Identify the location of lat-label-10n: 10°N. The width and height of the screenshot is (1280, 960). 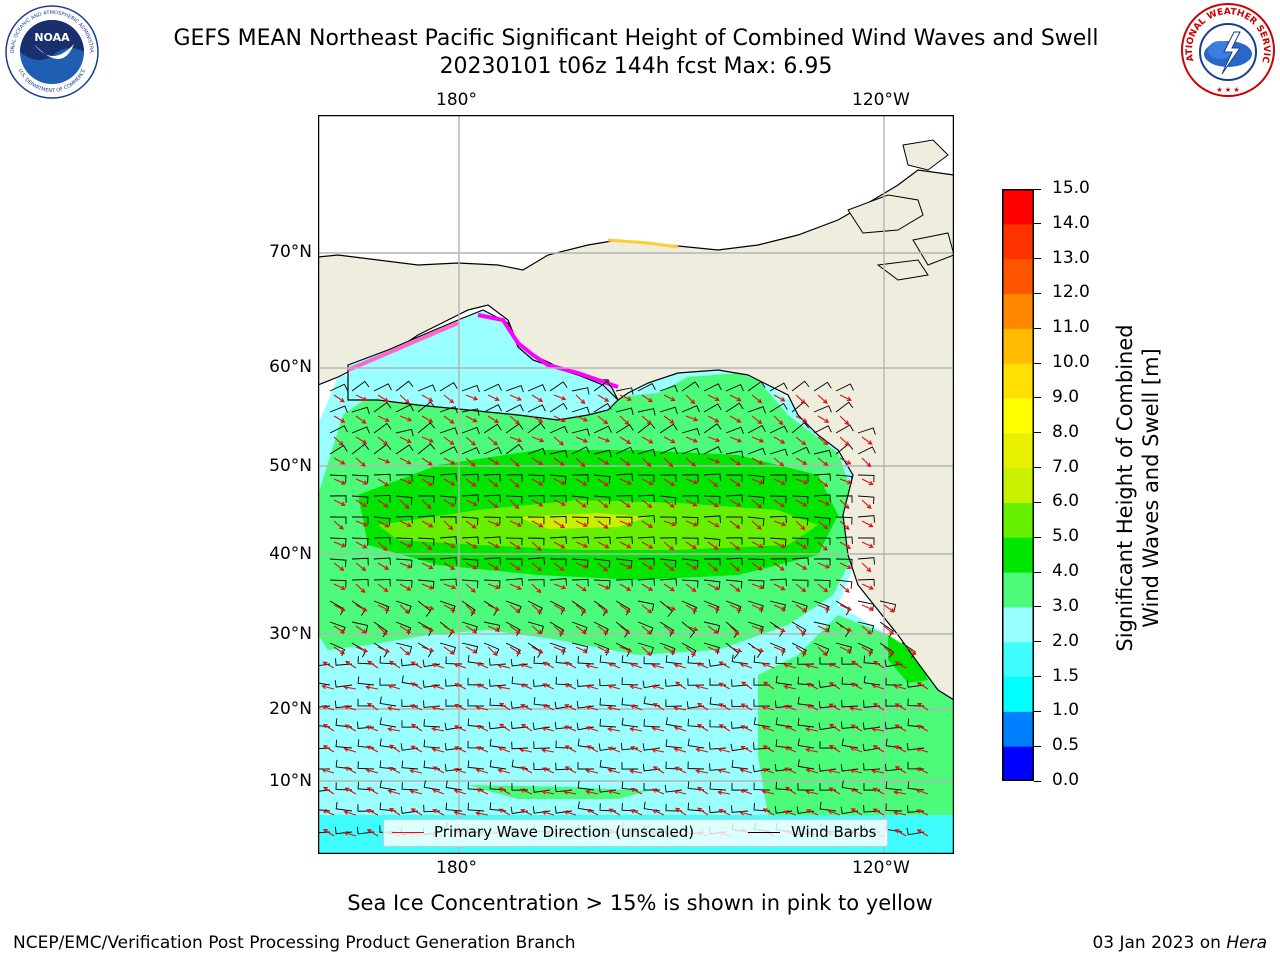
(290, 781).